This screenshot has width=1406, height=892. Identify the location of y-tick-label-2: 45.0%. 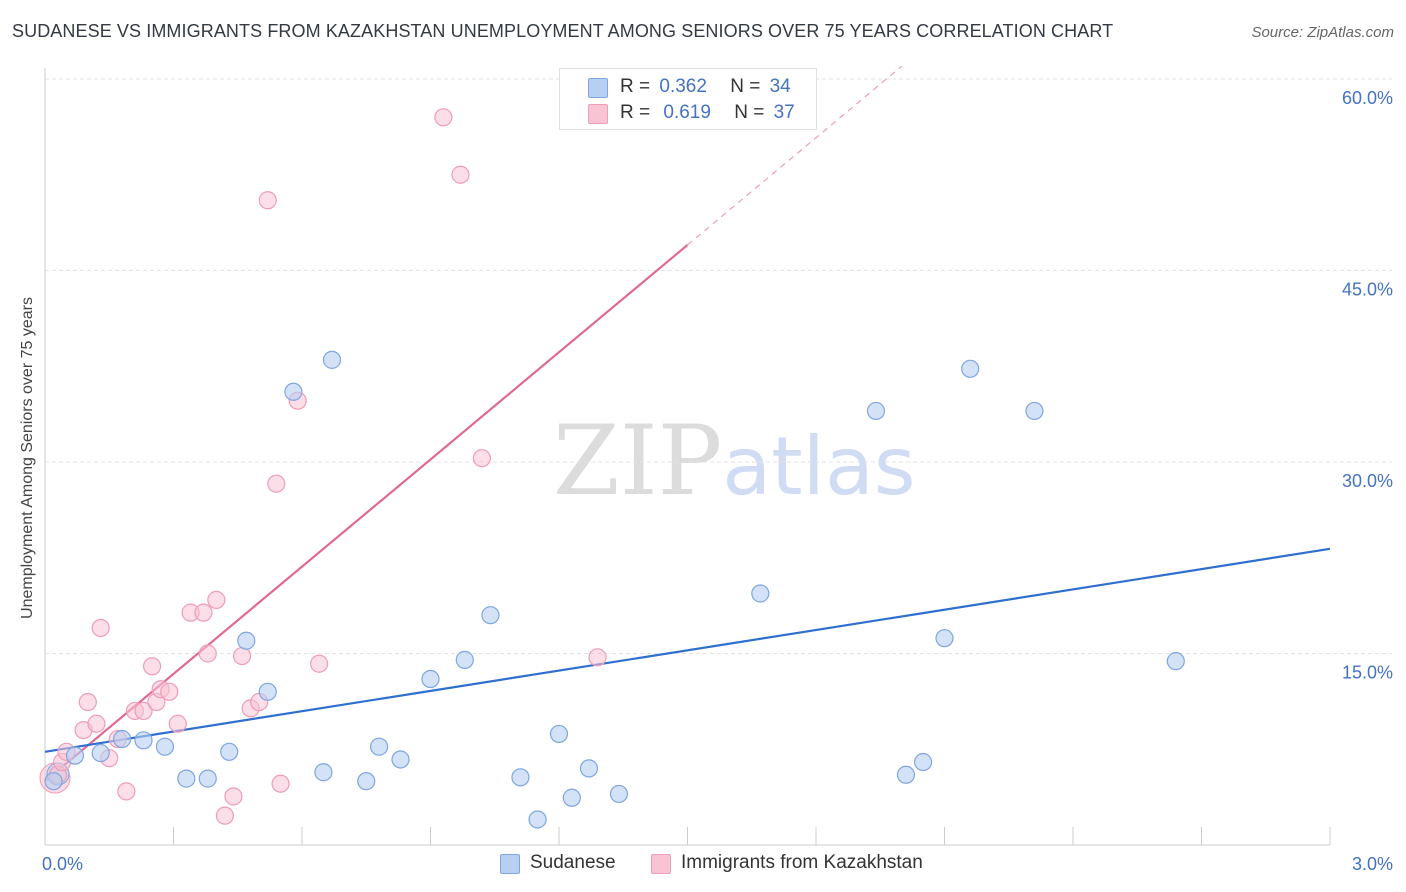
(1367, 290).